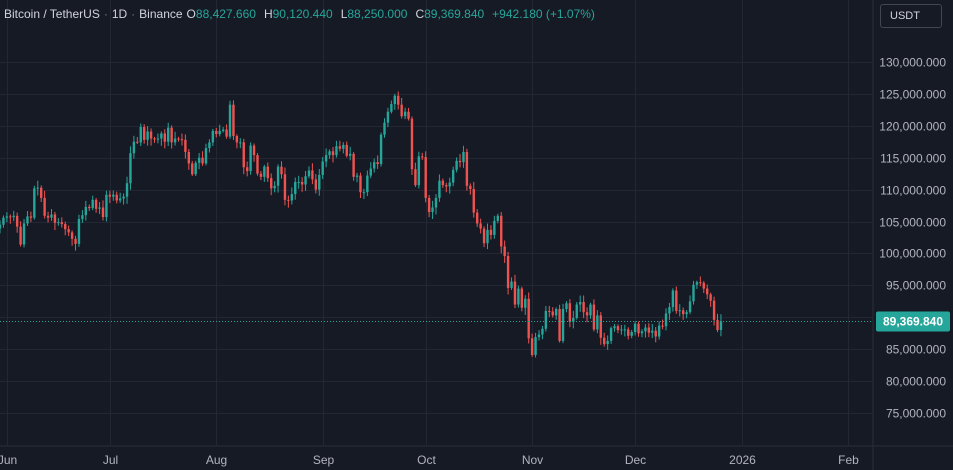  I want to click on close-value: 89,369.840, so click(454, 14).